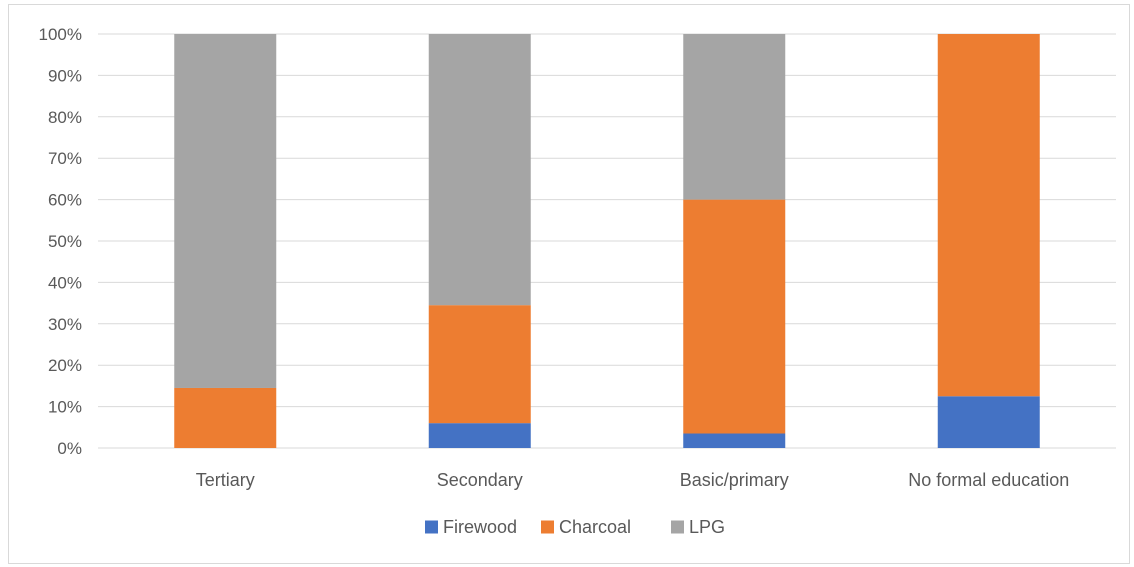 This screenshot has width=1134, height=567. I want to click on y-tick-label: 90%, so click(65, 75).